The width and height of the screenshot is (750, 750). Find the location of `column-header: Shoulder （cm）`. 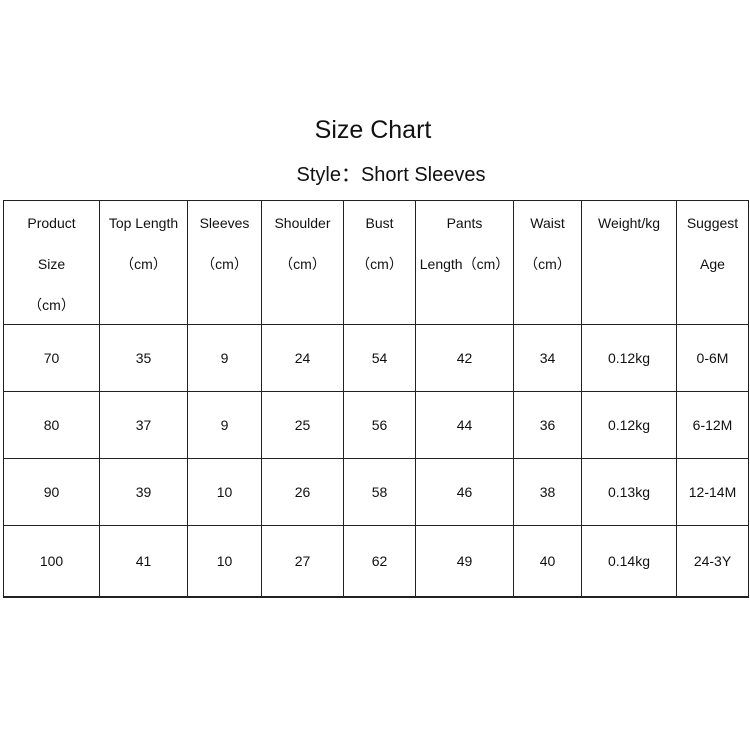

column-header: Shoulder （cm） is located at coordinates (302, 262).